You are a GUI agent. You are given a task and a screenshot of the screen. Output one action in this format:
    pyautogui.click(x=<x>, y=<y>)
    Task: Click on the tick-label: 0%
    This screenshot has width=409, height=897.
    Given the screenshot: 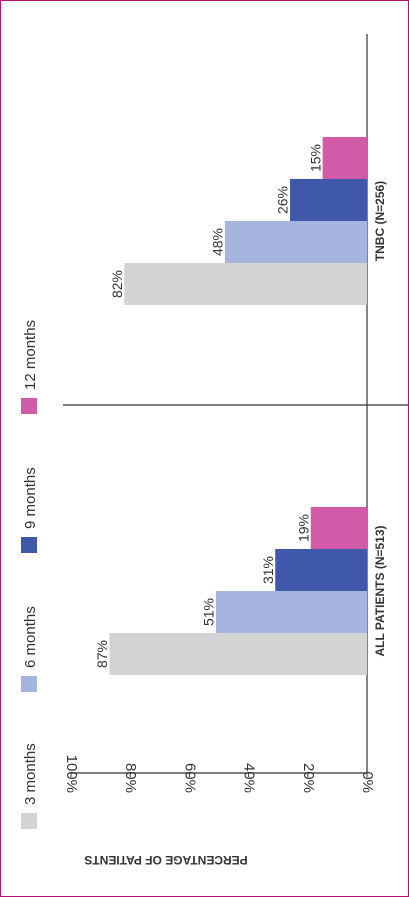 What is the action you would take?
    pyautogui.click(x=367, y=782)
    